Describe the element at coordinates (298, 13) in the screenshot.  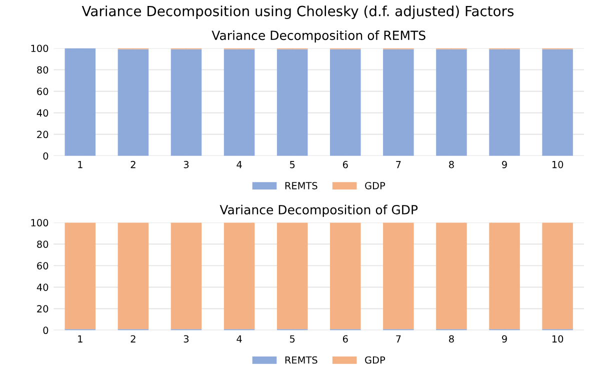
I see `chart-title: Variance Decomposition using Cholesky (d.f. adjusted) Factors` at that location.